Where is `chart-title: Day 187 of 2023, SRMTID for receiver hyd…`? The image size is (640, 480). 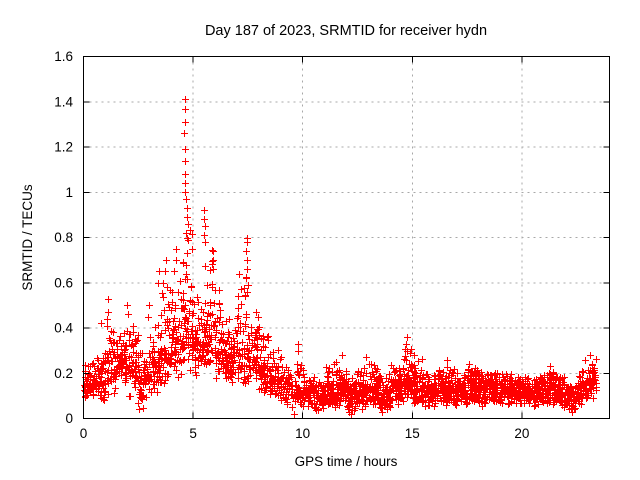 chart-title: Day 187 of 2023, SRMTID for receiver hyd… is located at coordinates (346, 31).